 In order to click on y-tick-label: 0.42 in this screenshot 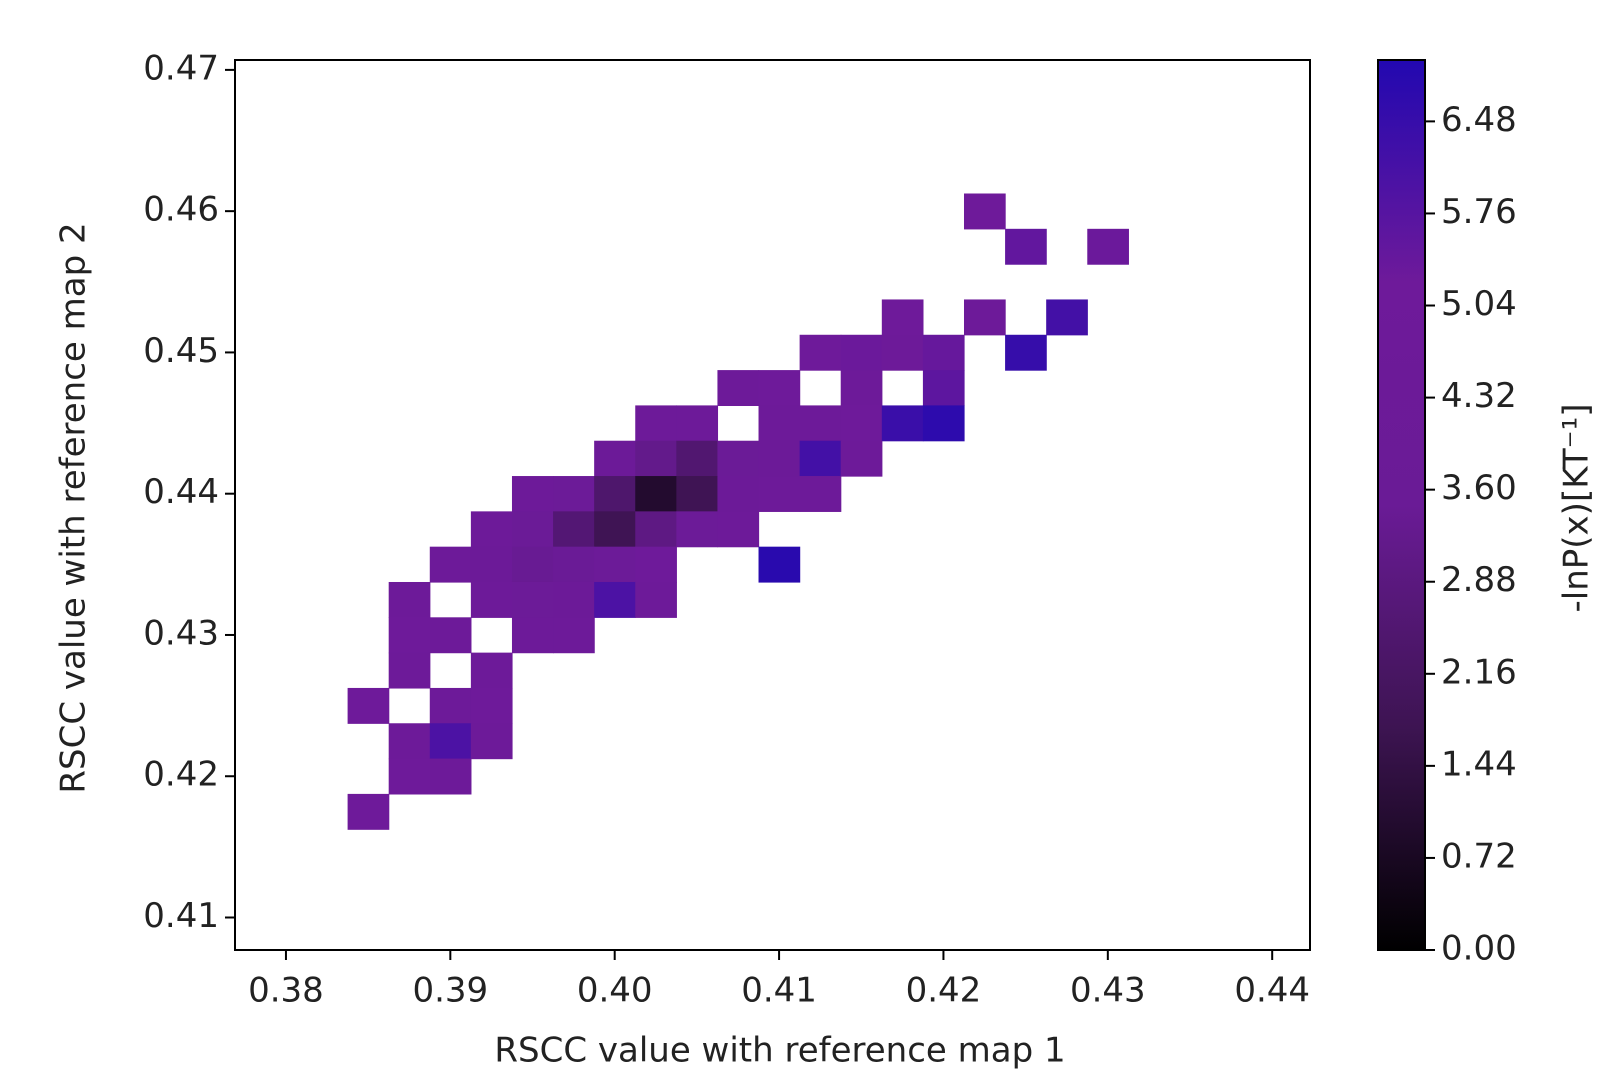, I will do `click(181, 775)`.